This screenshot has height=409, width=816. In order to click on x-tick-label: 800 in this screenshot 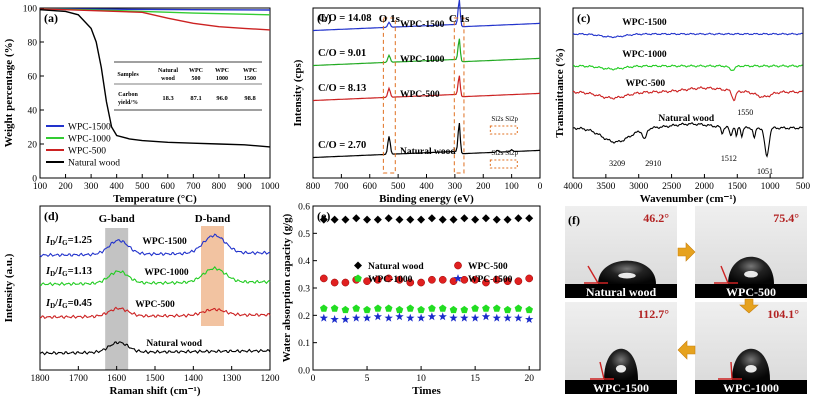, I will do `click(219, 187)`.